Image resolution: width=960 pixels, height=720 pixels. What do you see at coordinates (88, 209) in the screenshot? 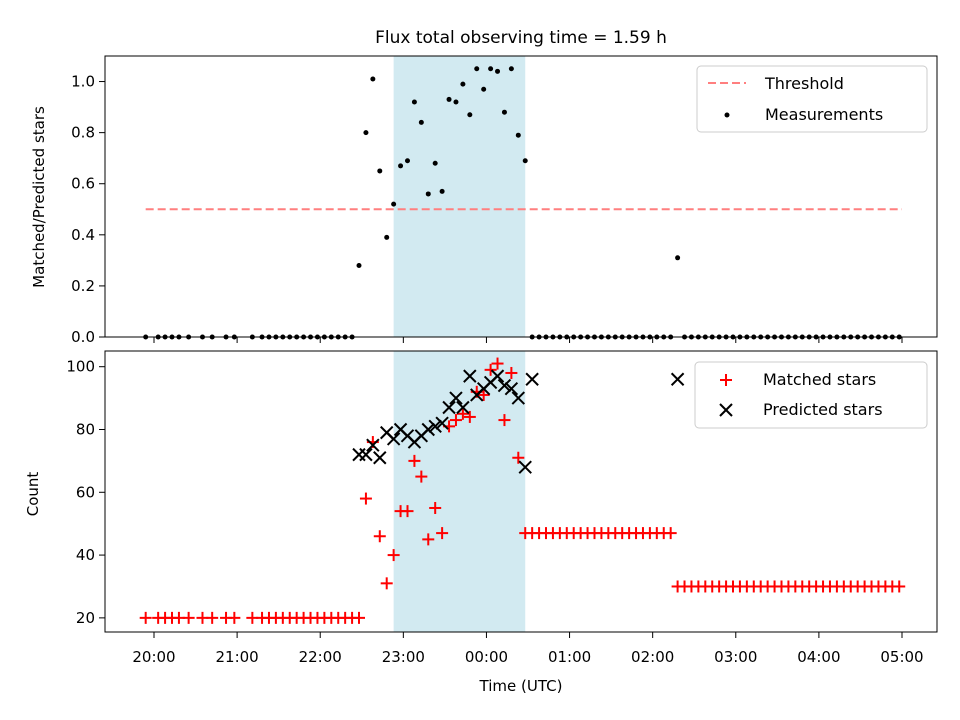
I see `top-y-ticks: 0.0 0.2 0.4 0.6 0.8 1.0` at bounding box center [88, 209].